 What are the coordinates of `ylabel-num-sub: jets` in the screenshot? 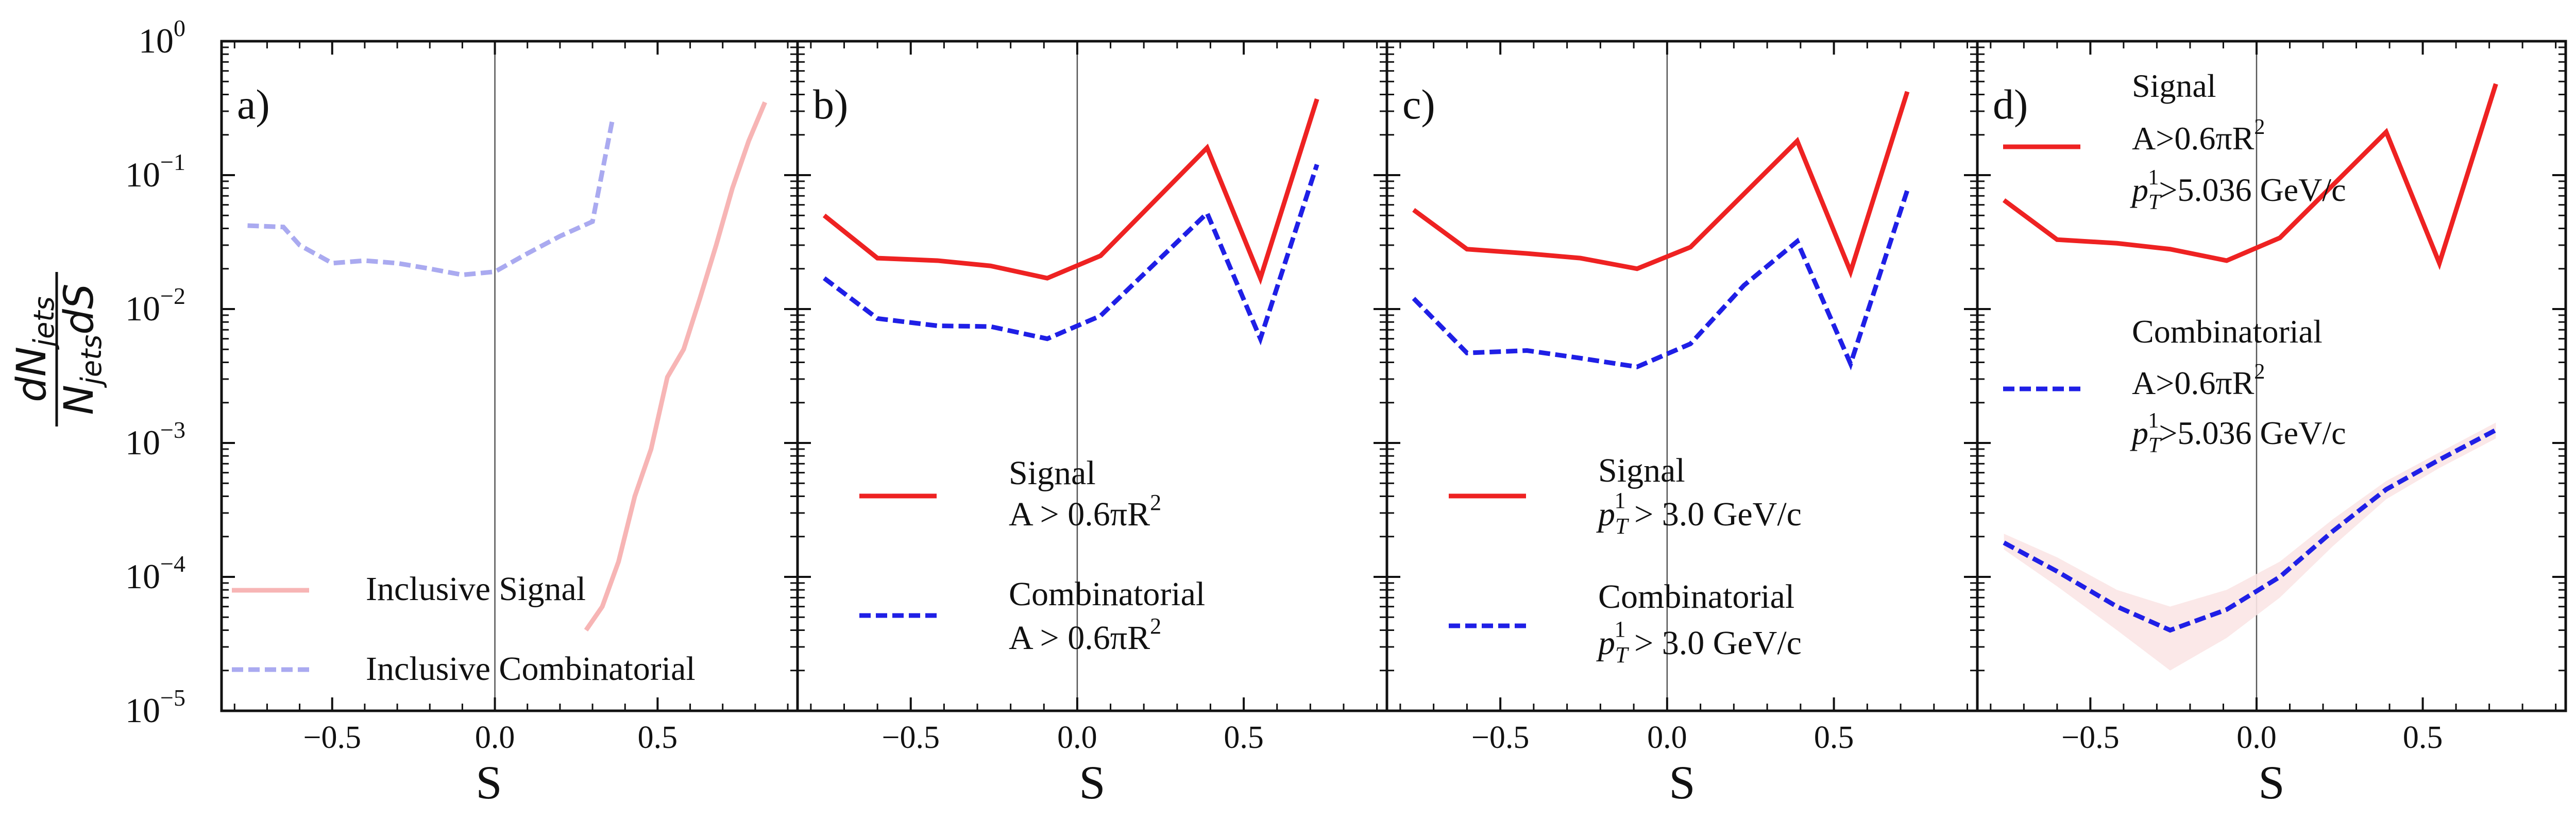 It's located at (44, 323).